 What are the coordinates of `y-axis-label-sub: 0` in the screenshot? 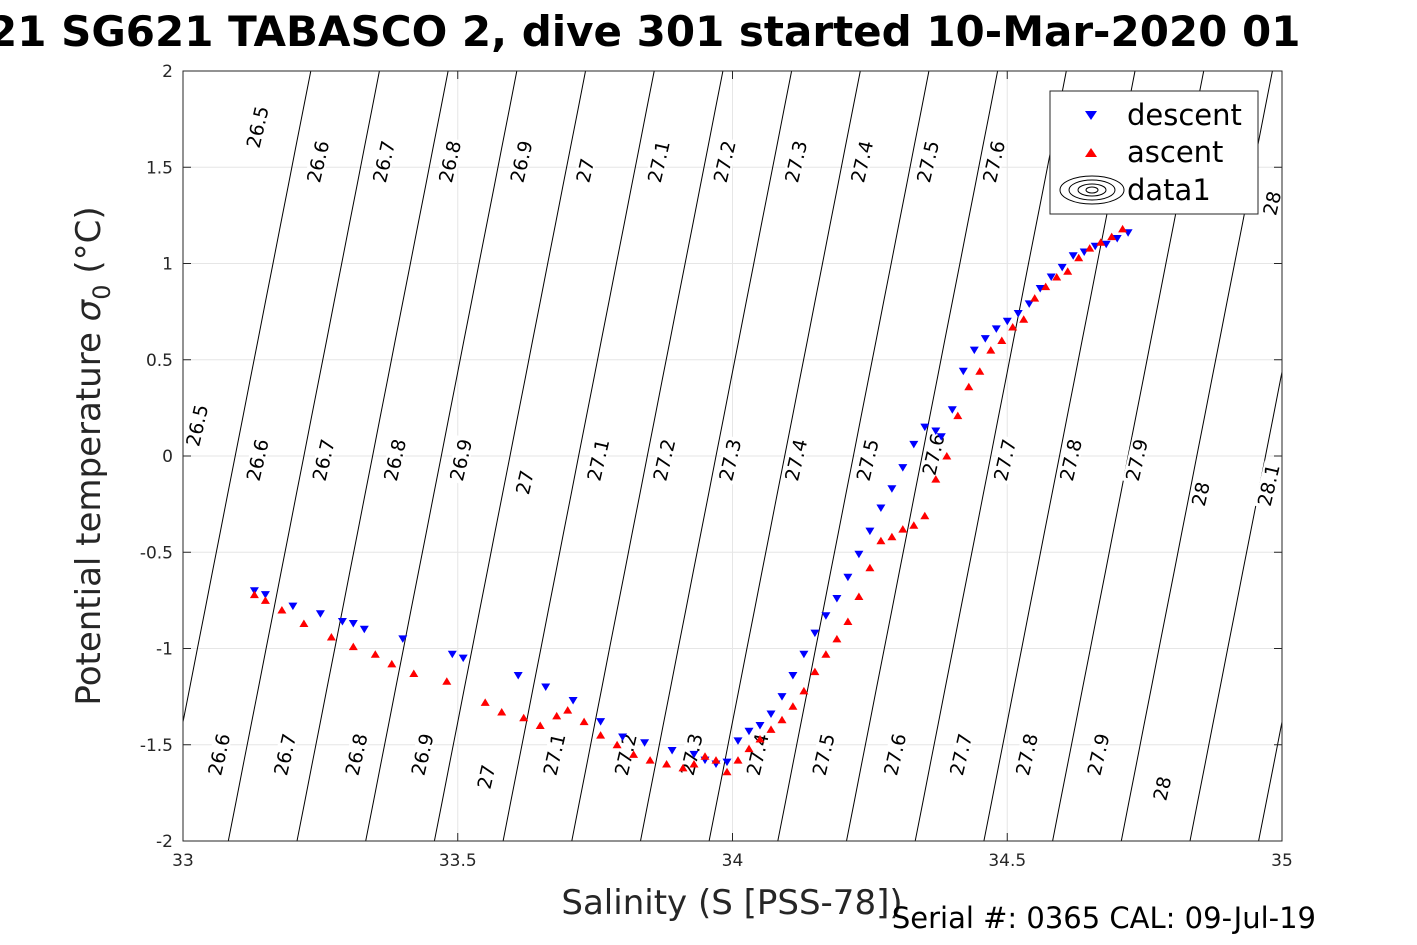 It's located at (102, 291).